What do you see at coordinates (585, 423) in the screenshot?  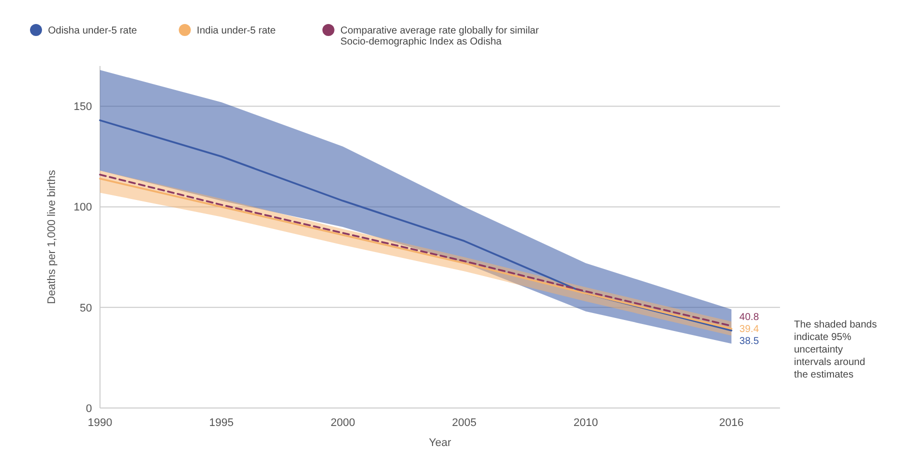 I see `x-tick-label: 2010` at bounding box center [585, 423].